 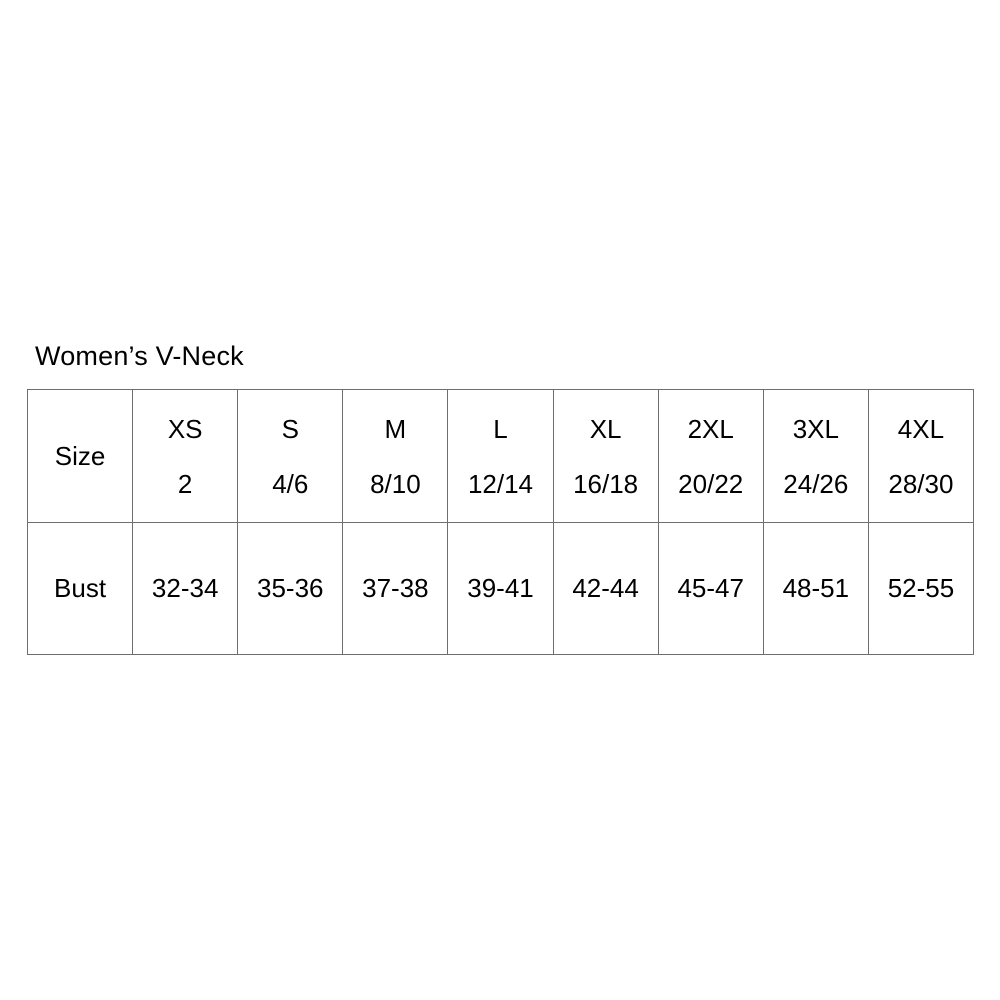 I want to click on bust-cell-m: 37-38, so click(x=395, y=588).